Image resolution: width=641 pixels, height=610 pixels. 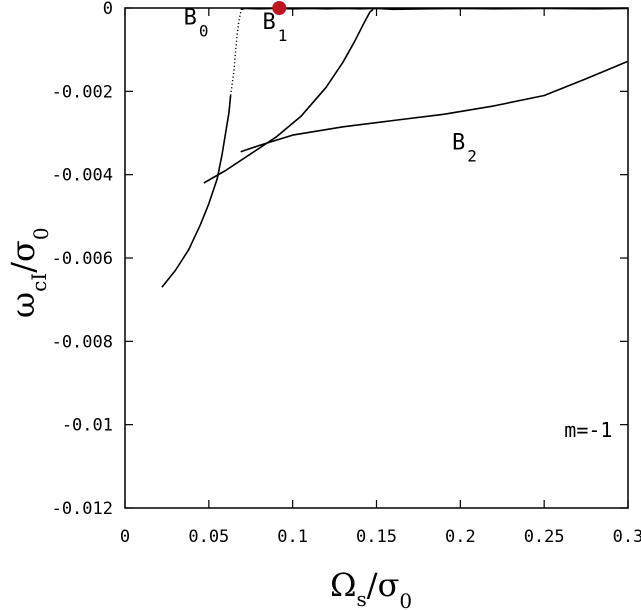 What do you see at coordinates (41, 233) in the screenshot?
I see `y-axis-label-sub2: 0` at bounding box center [41, 233].